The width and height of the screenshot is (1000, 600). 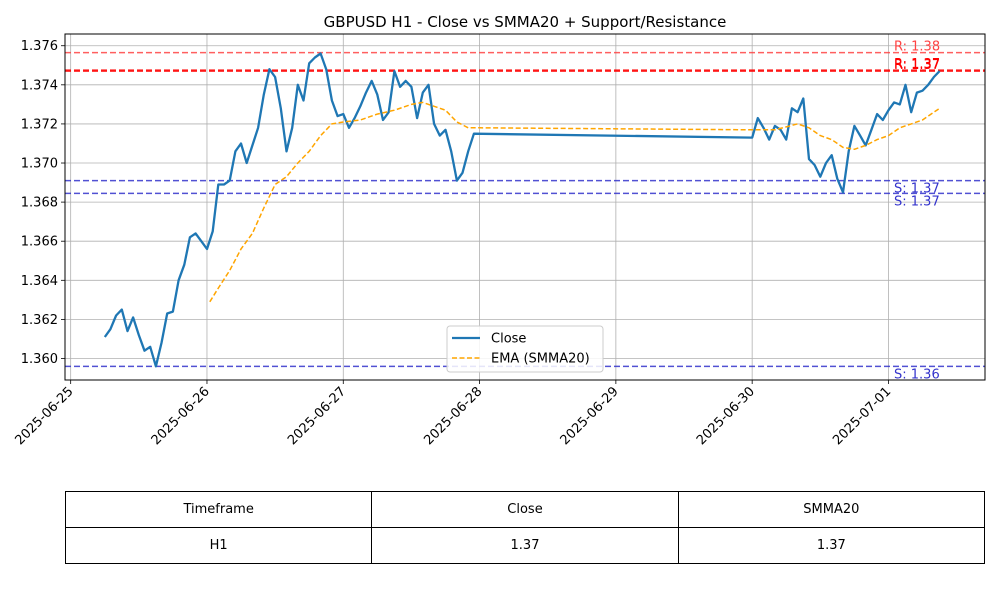 I want to click on y-tick-label: 1.360, so click(x=39, y=359).